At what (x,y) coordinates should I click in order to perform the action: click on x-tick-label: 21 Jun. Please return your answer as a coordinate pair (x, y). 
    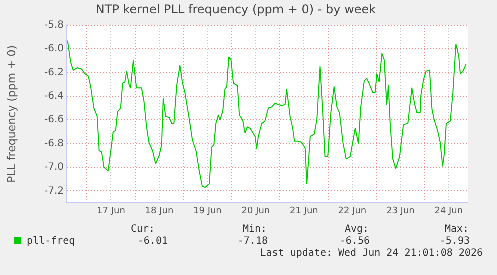
    Looking at the image, I should click on (304, 211).